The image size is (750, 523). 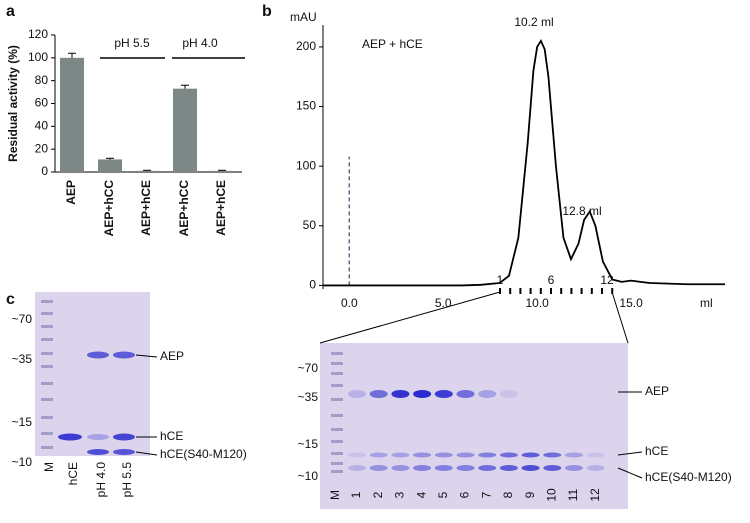 What do you see at coordinates (146, 208) in the screenshot?
I see `x-tick-label: AEP+hCE` at bounding box center [146, 208].